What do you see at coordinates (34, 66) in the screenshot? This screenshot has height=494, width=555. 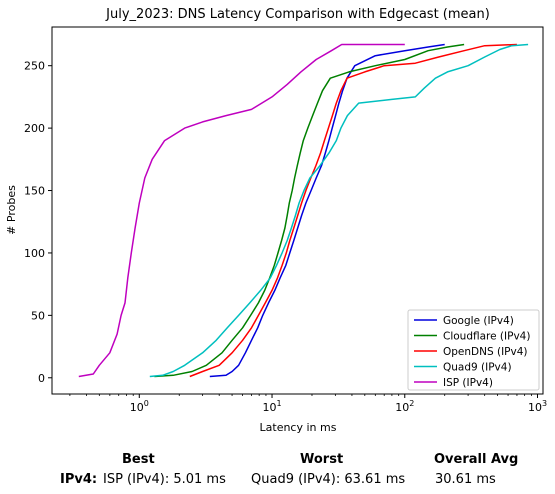 I see `y-tick-label: 250` at bounding box center [34, 66].